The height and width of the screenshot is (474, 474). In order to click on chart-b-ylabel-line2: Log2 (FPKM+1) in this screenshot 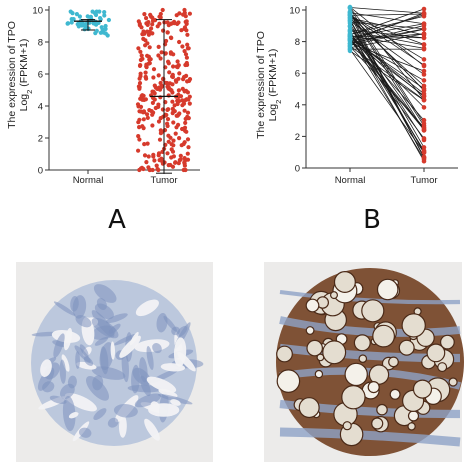, I will do `click(275, 85)`.